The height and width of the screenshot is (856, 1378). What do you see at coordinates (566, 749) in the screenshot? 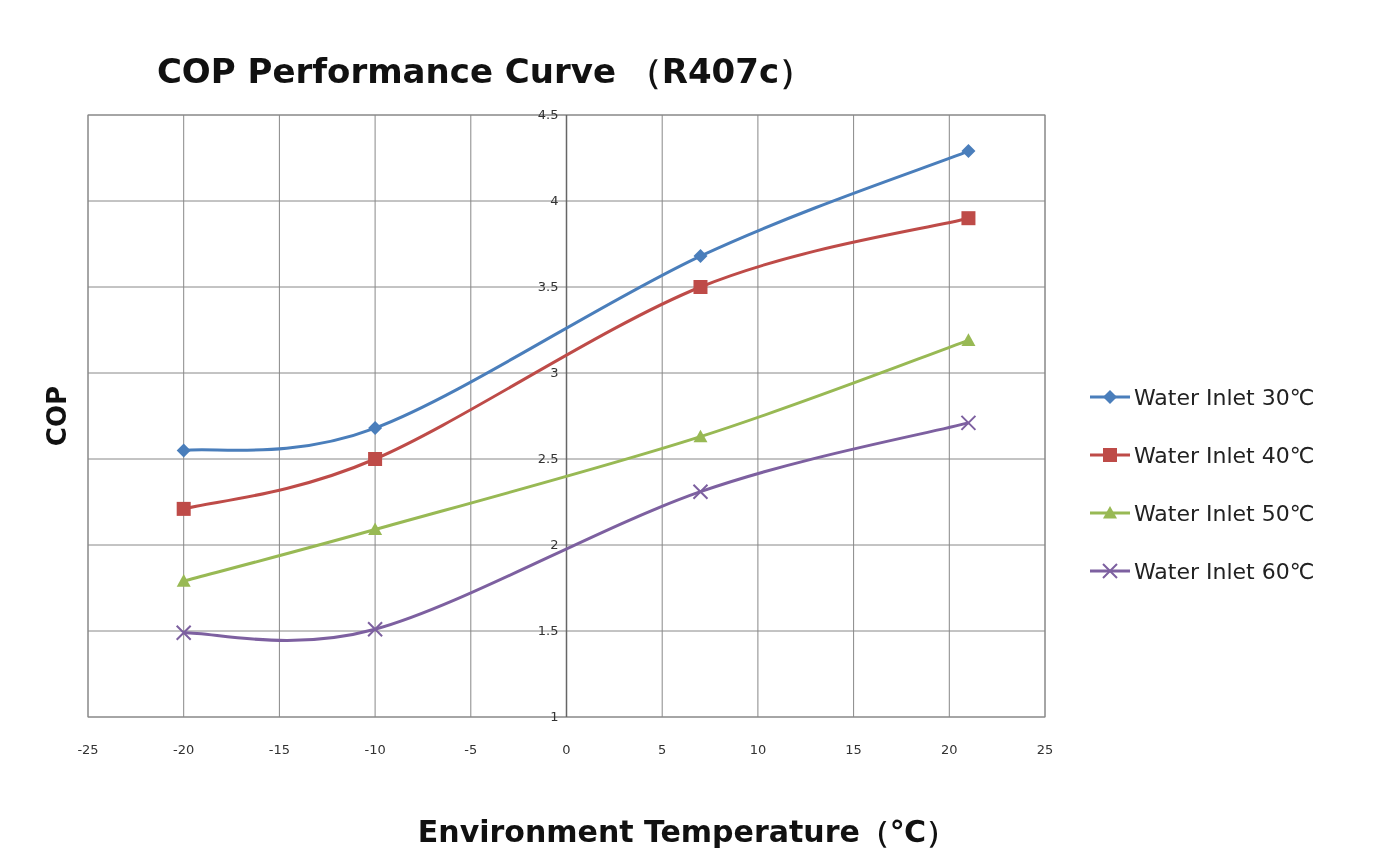
I see `x-tick-label: 0` at bounding box center [566, 749].